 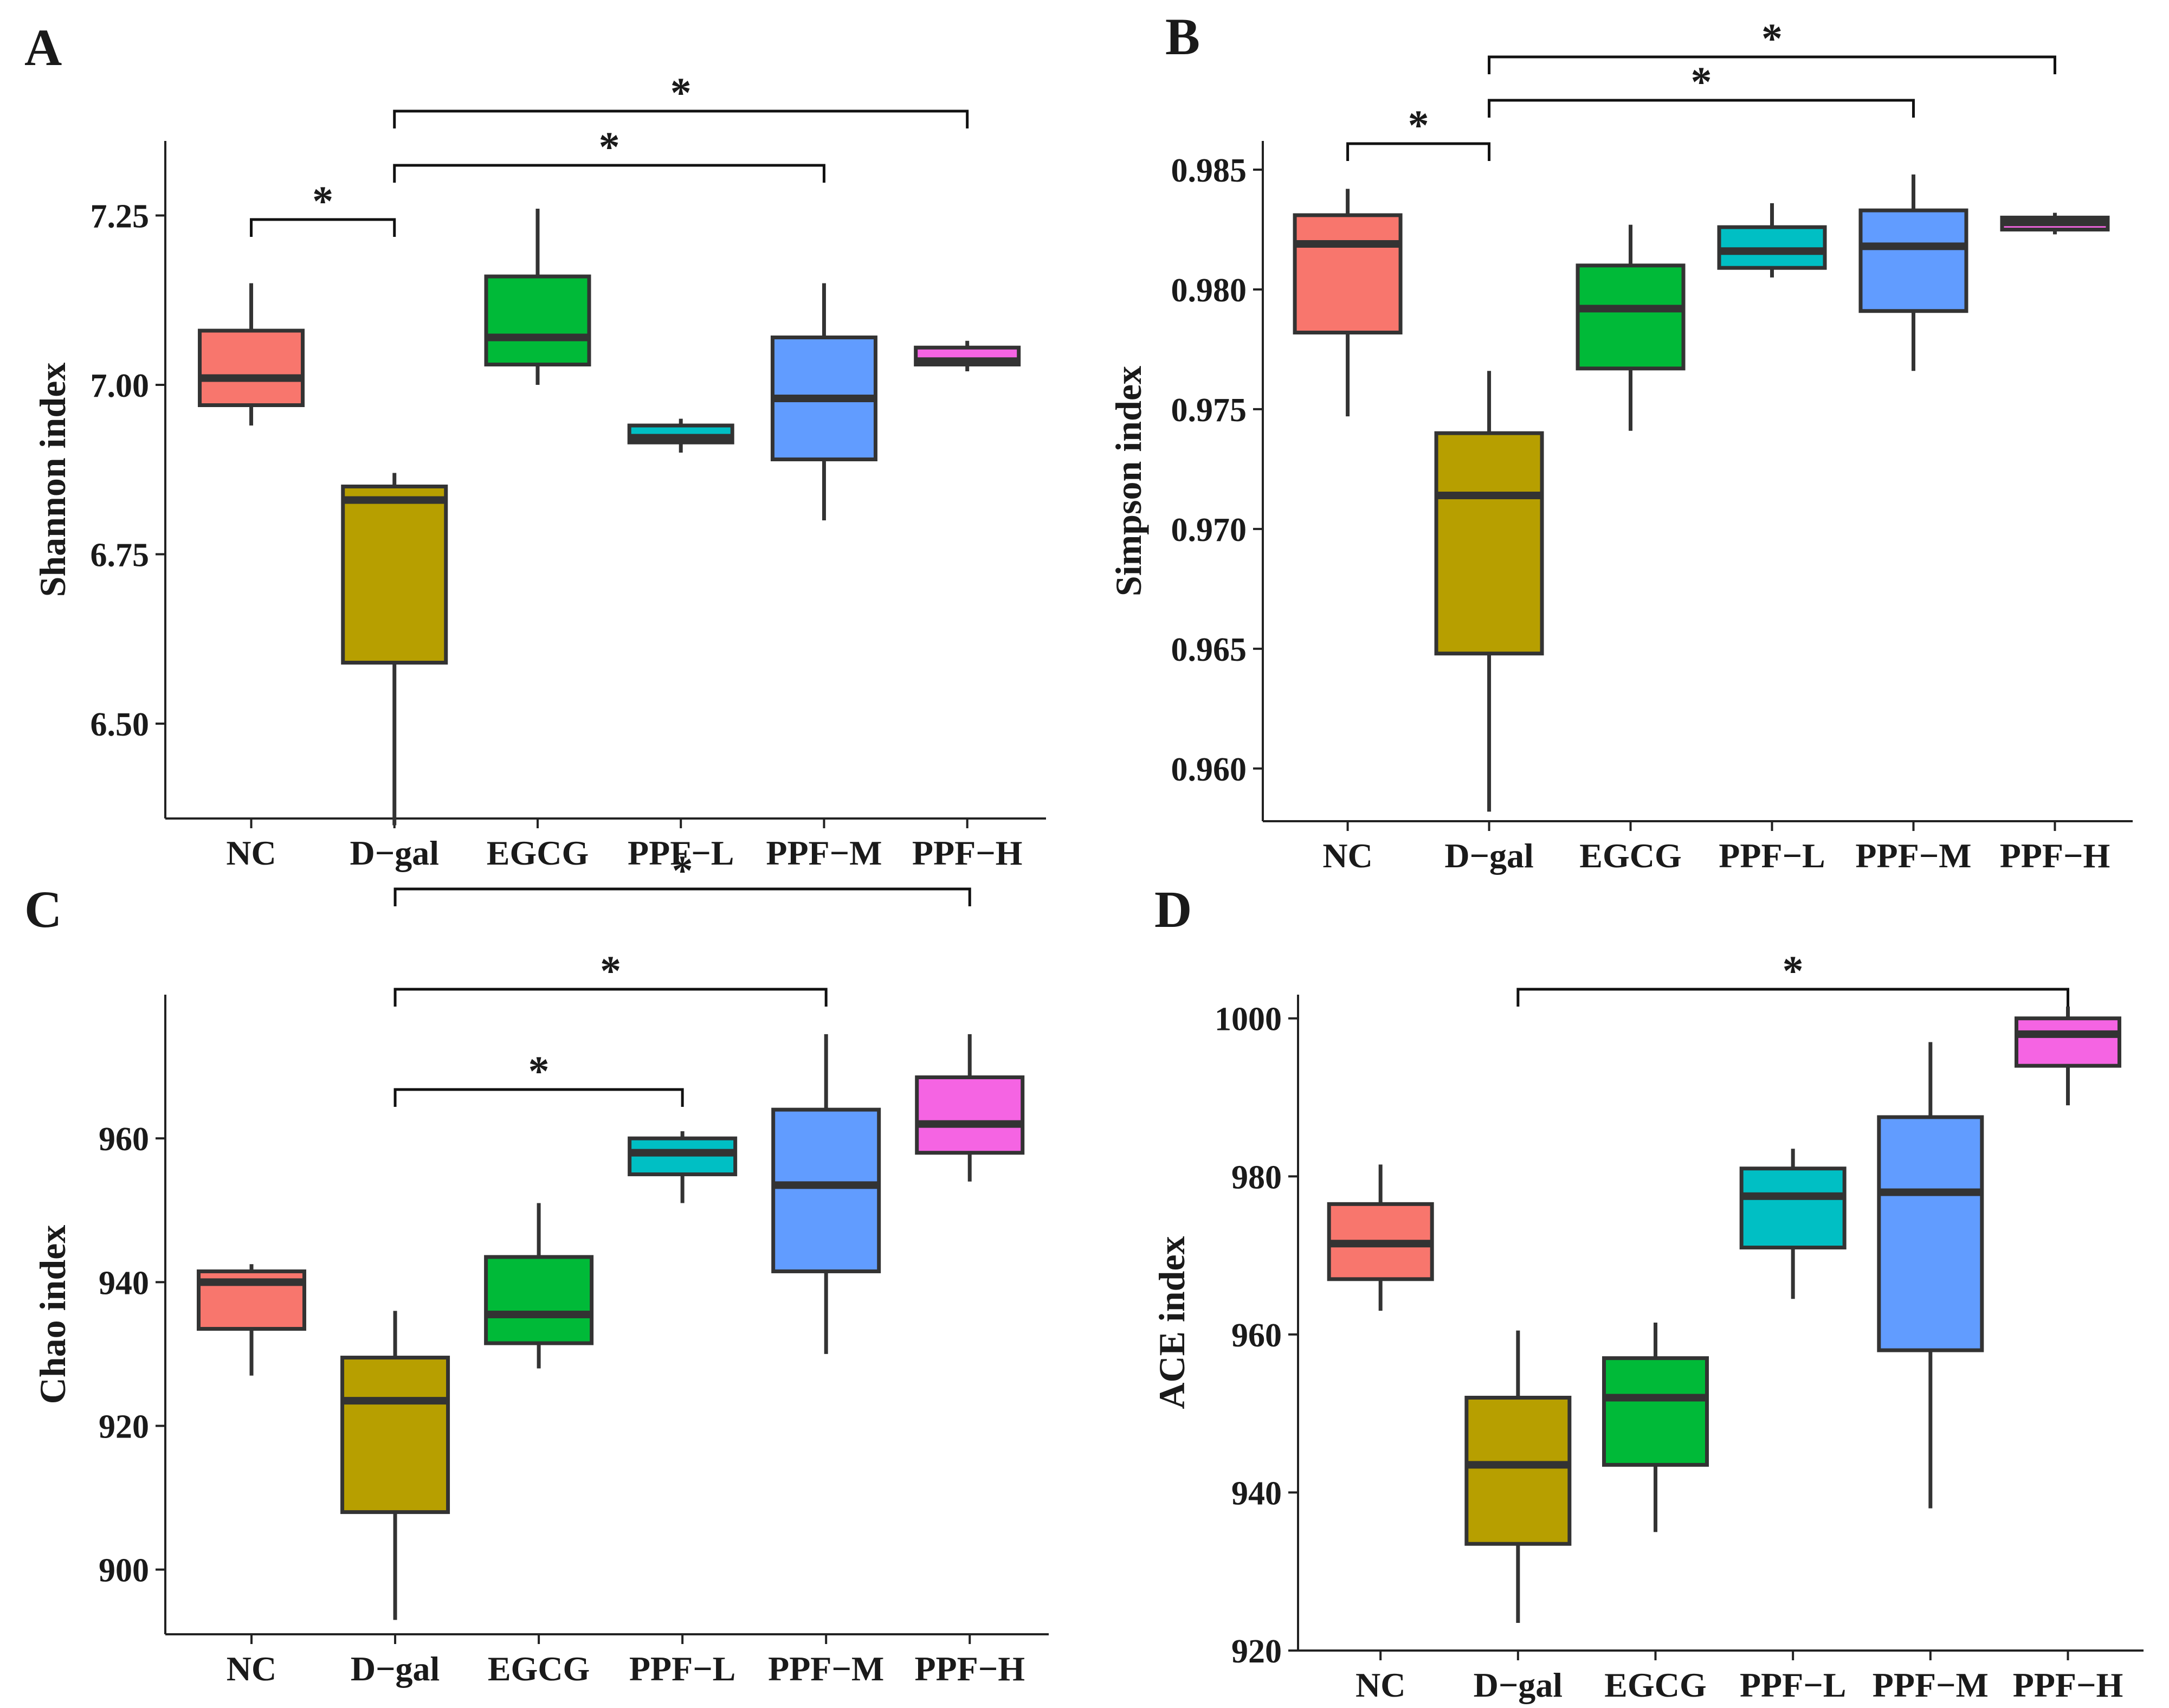 What do you see at coordinates (1209, 170) in the screenshot?
I see `y-tick-label: 0.985` at bounding box center [1209, 170].